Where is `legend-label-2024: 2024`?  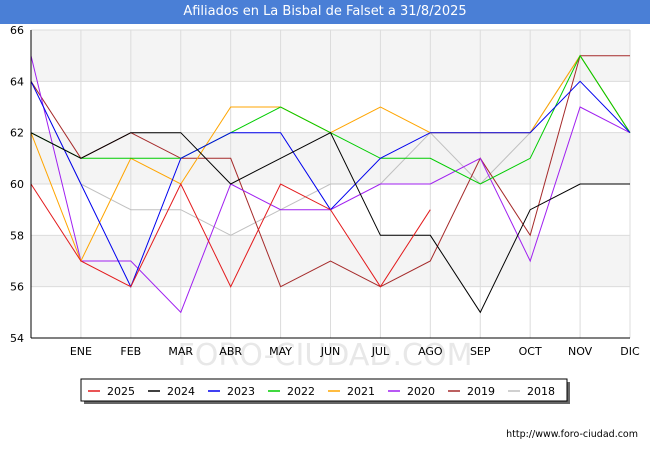 legend-label-2024: 2024 is located at coordinates (181, 391).